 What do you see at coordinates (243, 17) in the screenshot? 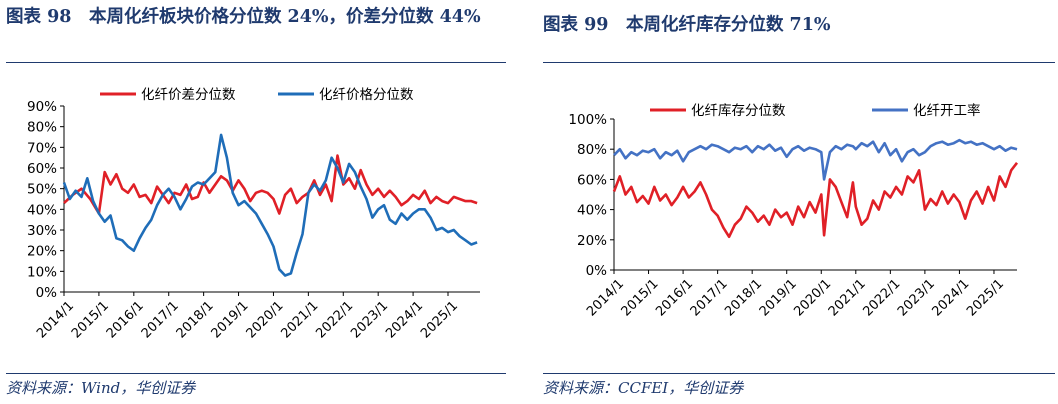
I see `figure-title: 图表 98 本周化纤板块价格分位数 24%，价差分位数 44%` at bounding box center [243, 17].